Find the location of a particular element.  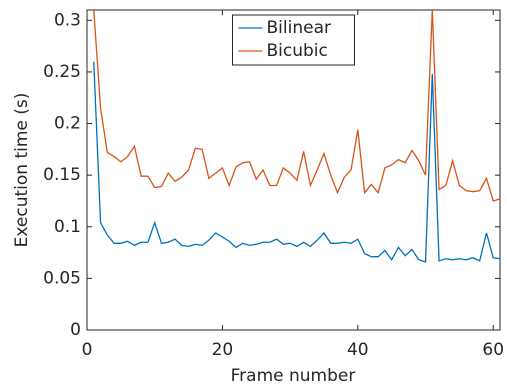

x-tick-label: 40 is located at coordinates (358, 350).